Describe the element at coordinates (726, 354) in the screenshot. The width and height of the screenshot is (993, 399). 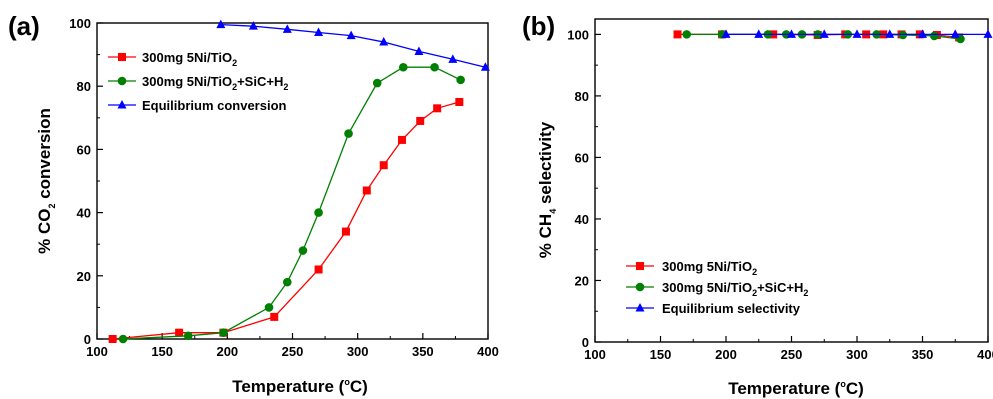
I see `panel-b-x-tick-label: 200` at that location.